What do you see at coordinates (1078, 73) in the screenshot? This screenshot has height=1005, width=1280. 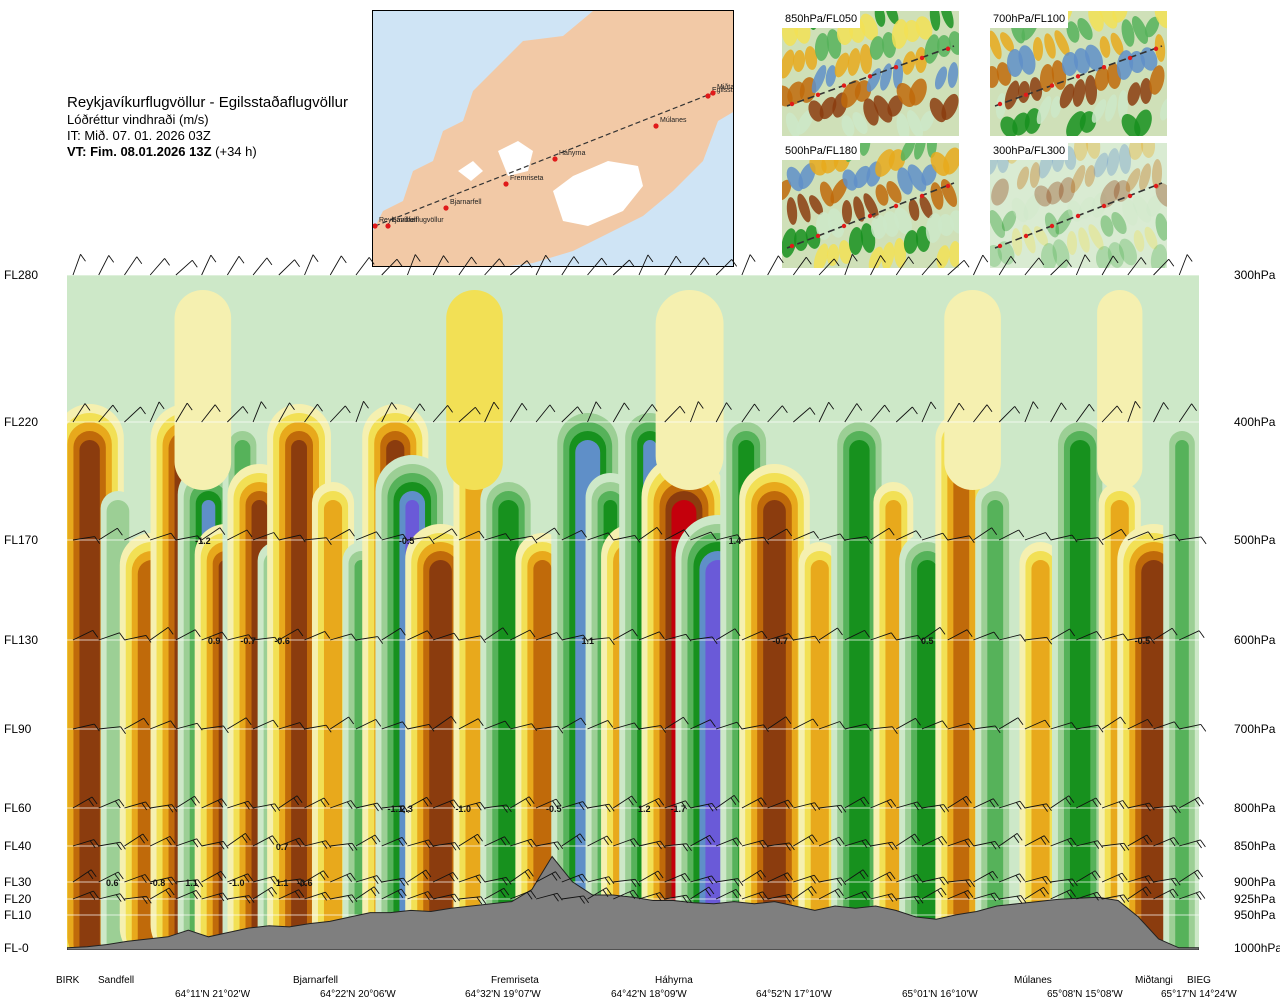 I see `thumb-700: 700hPa/FL100` at bounding box center [1078, 73].